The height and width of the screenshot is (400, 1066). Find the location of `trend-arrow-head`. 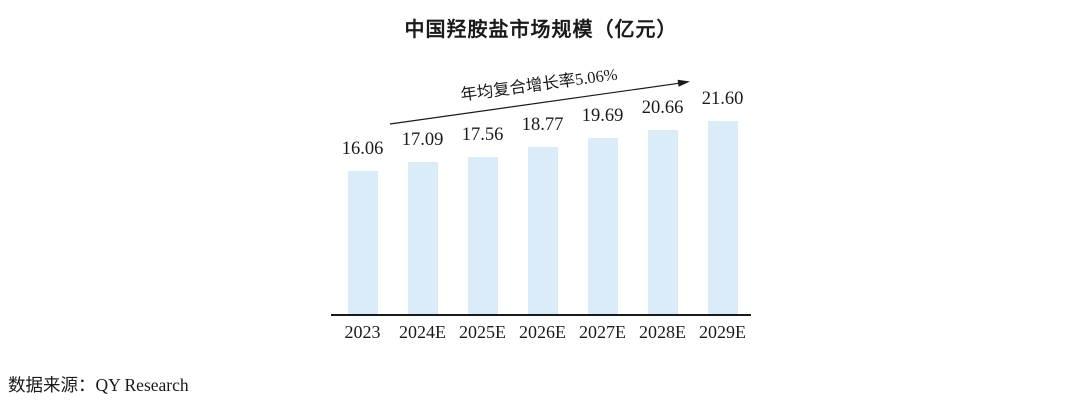

trend-arrow-head is located at coordinates (683, 83).